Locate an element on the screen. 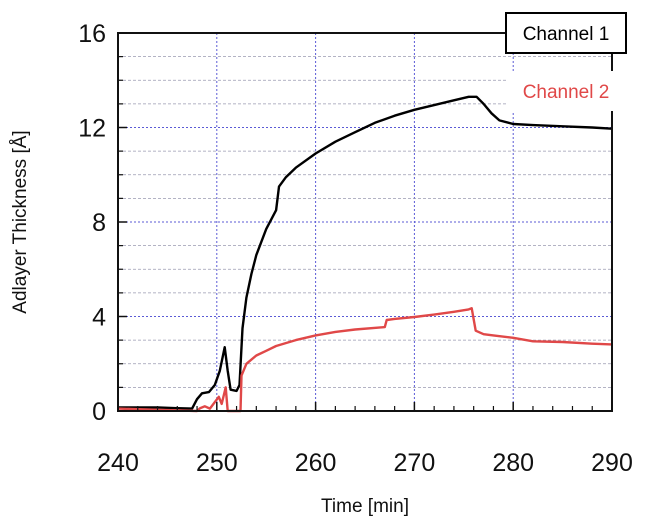 The height and width of the screenshot is (521, 645). x-tick-label-270: 270 is located at coordinates (415, 463).